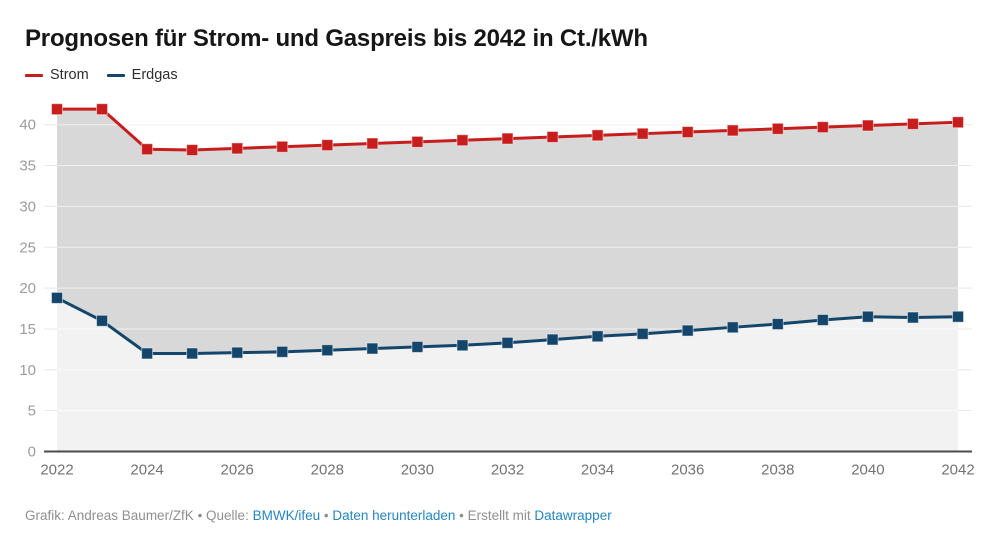  Describe the element at coordinates (139, 515) in the screenshot. I see `credit-source-text: Grafik: Andreas Baumer/ZfK • Quelle:` at that location.